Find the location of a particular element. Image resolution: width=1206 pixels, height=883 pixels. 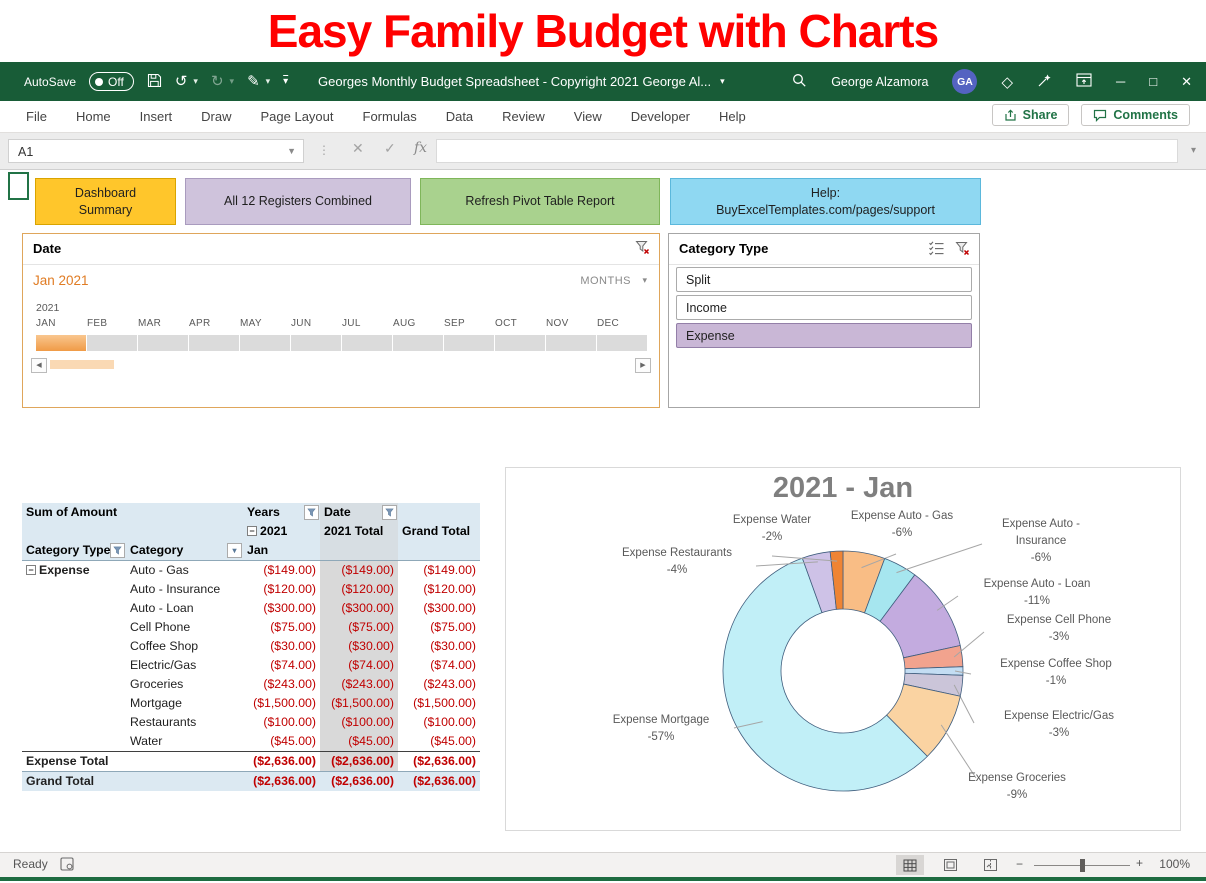

timeline-month-segment-sep is located at coordinates (469, 343).